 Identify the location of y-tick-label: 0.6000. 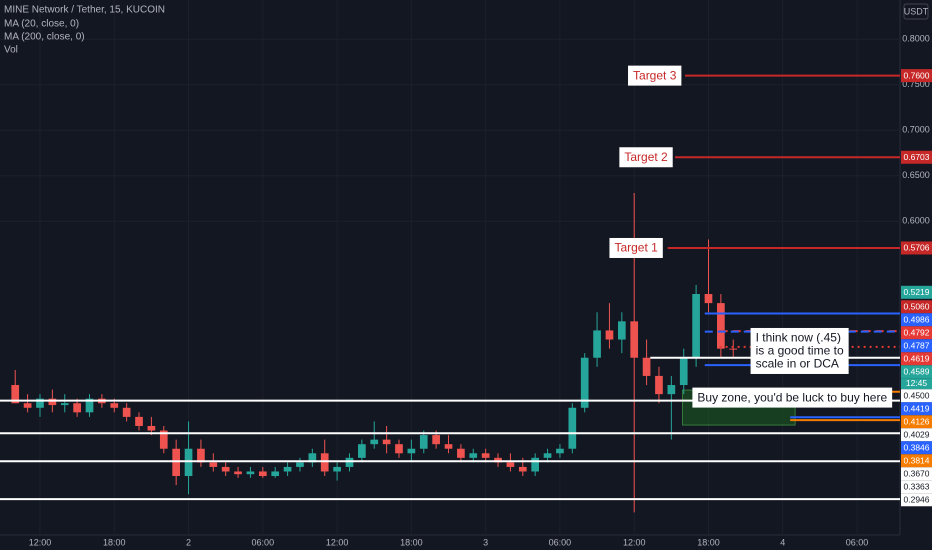
(916, 221).